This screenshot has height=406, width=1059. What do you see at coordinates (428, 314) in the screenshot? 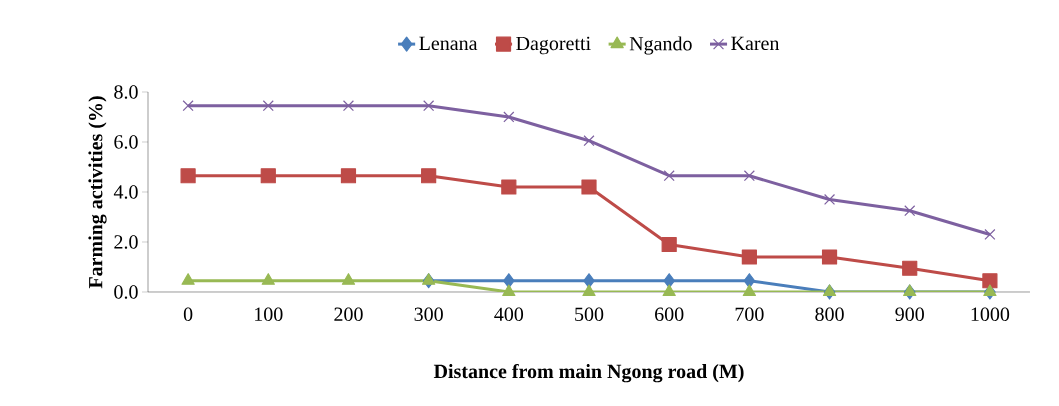
I see `x-tick-label: 300` at bounding box center [428, 314].